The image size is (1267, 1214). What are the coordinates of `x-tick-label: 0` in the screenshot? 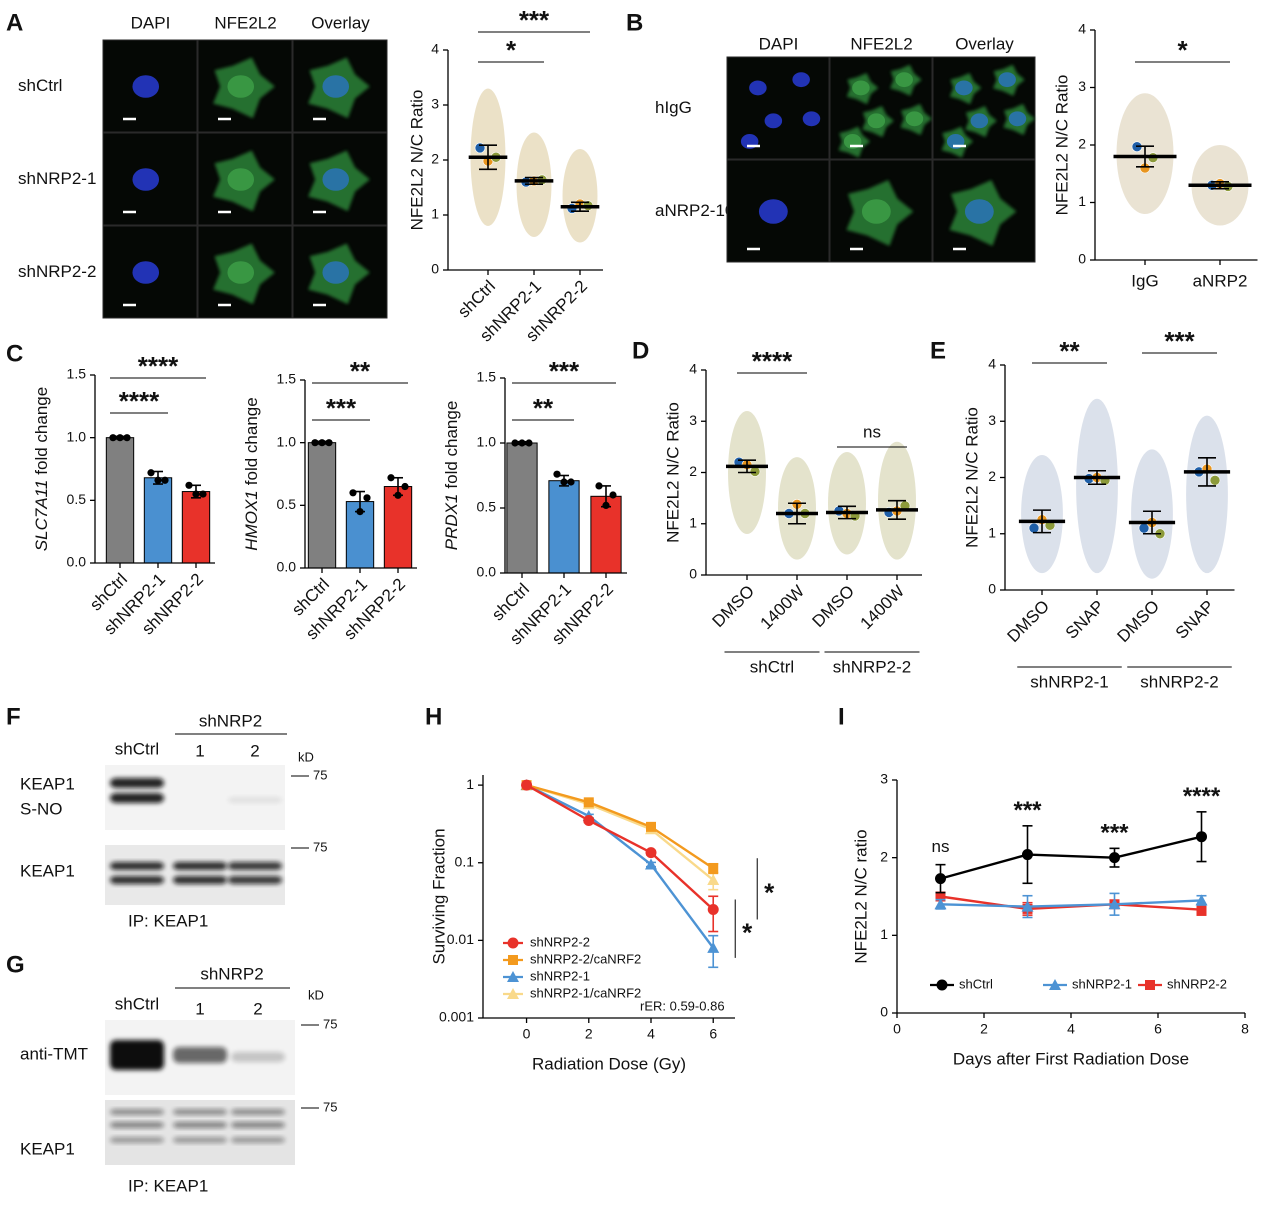 It's located at (527, 1034).